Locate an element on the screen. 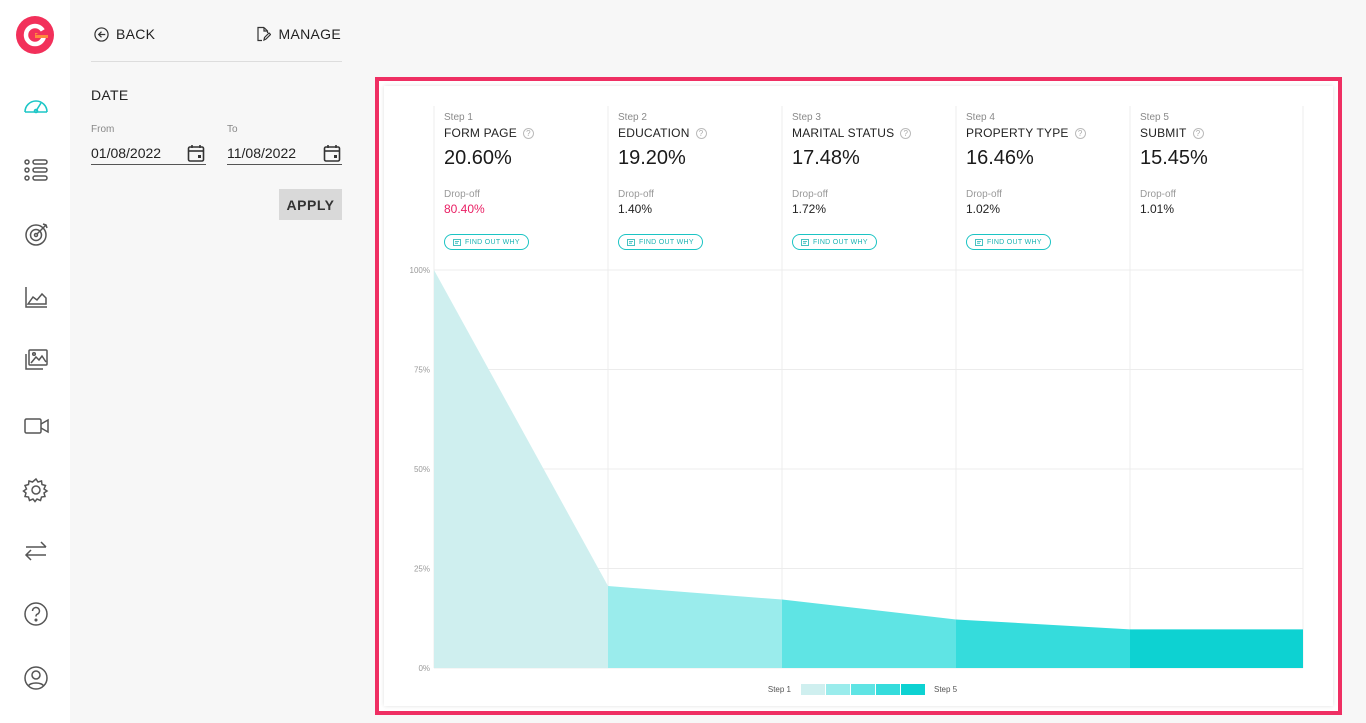 This screenshot has height=723, width=1366. step-conversion: 16.46% is located at coordinates (1000, 158).